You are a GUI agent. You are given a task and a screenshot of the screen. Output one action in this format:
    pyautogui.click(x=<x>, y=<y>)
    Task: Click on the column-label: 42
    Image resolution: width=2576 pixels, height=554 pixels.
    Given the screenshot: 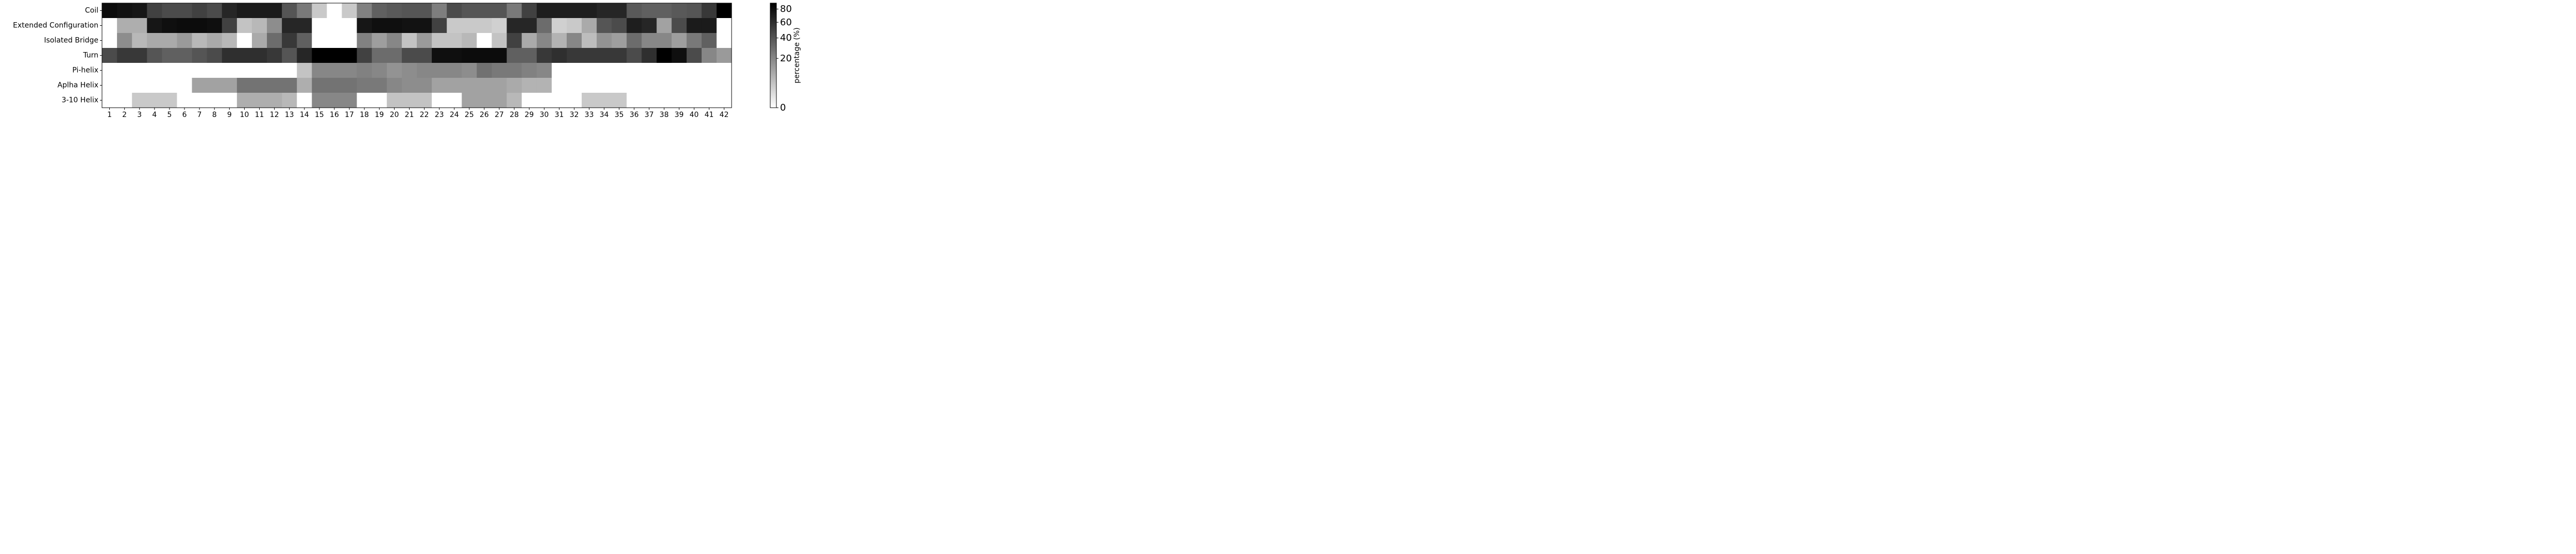 What is the action you would take?
    pyautogui.click(x=724, y=115)
    